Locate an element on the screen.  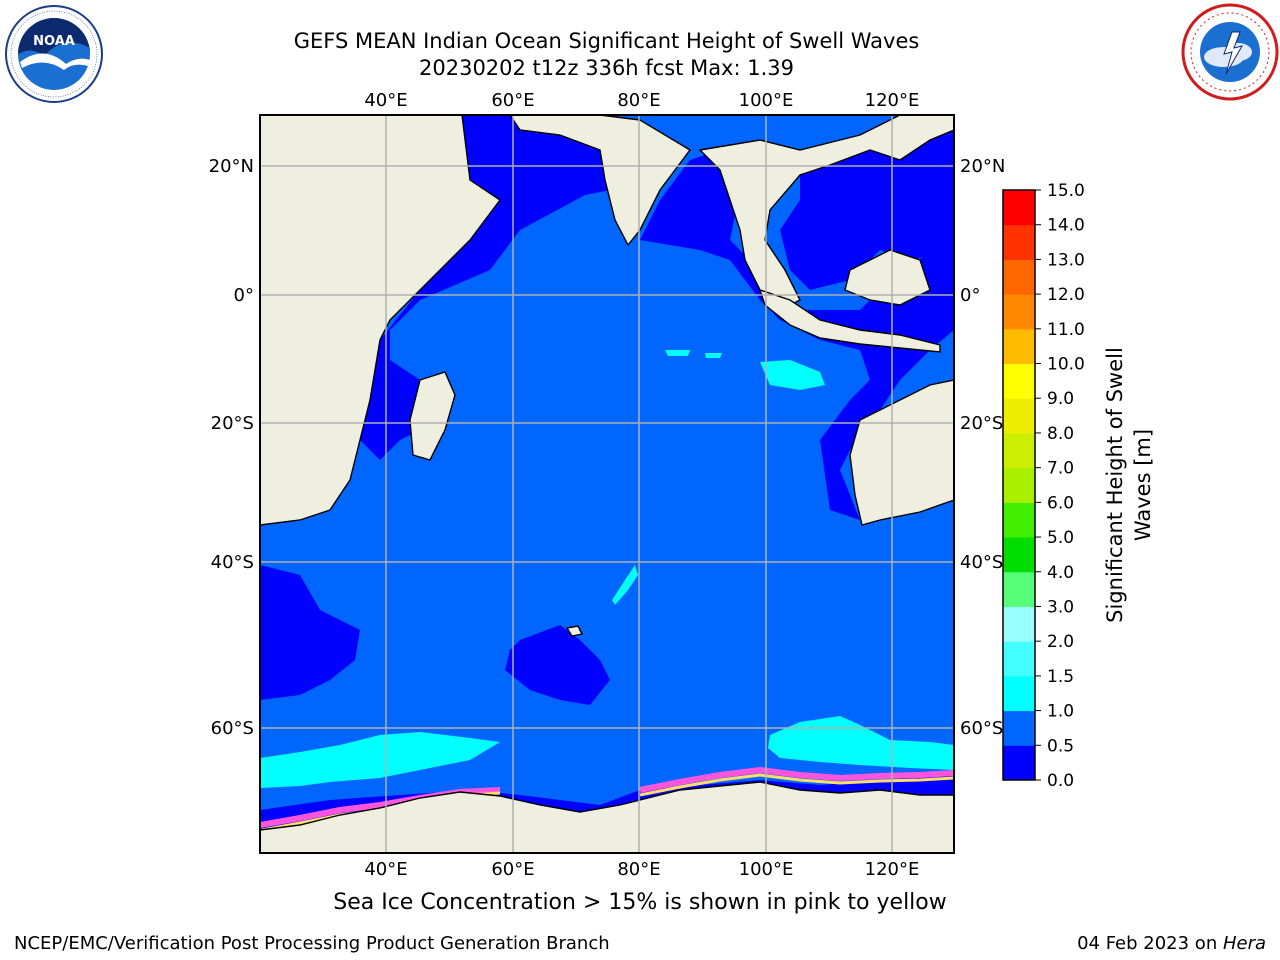
noaa-logo-icon: NOAA is located at coordinates (54, 54).